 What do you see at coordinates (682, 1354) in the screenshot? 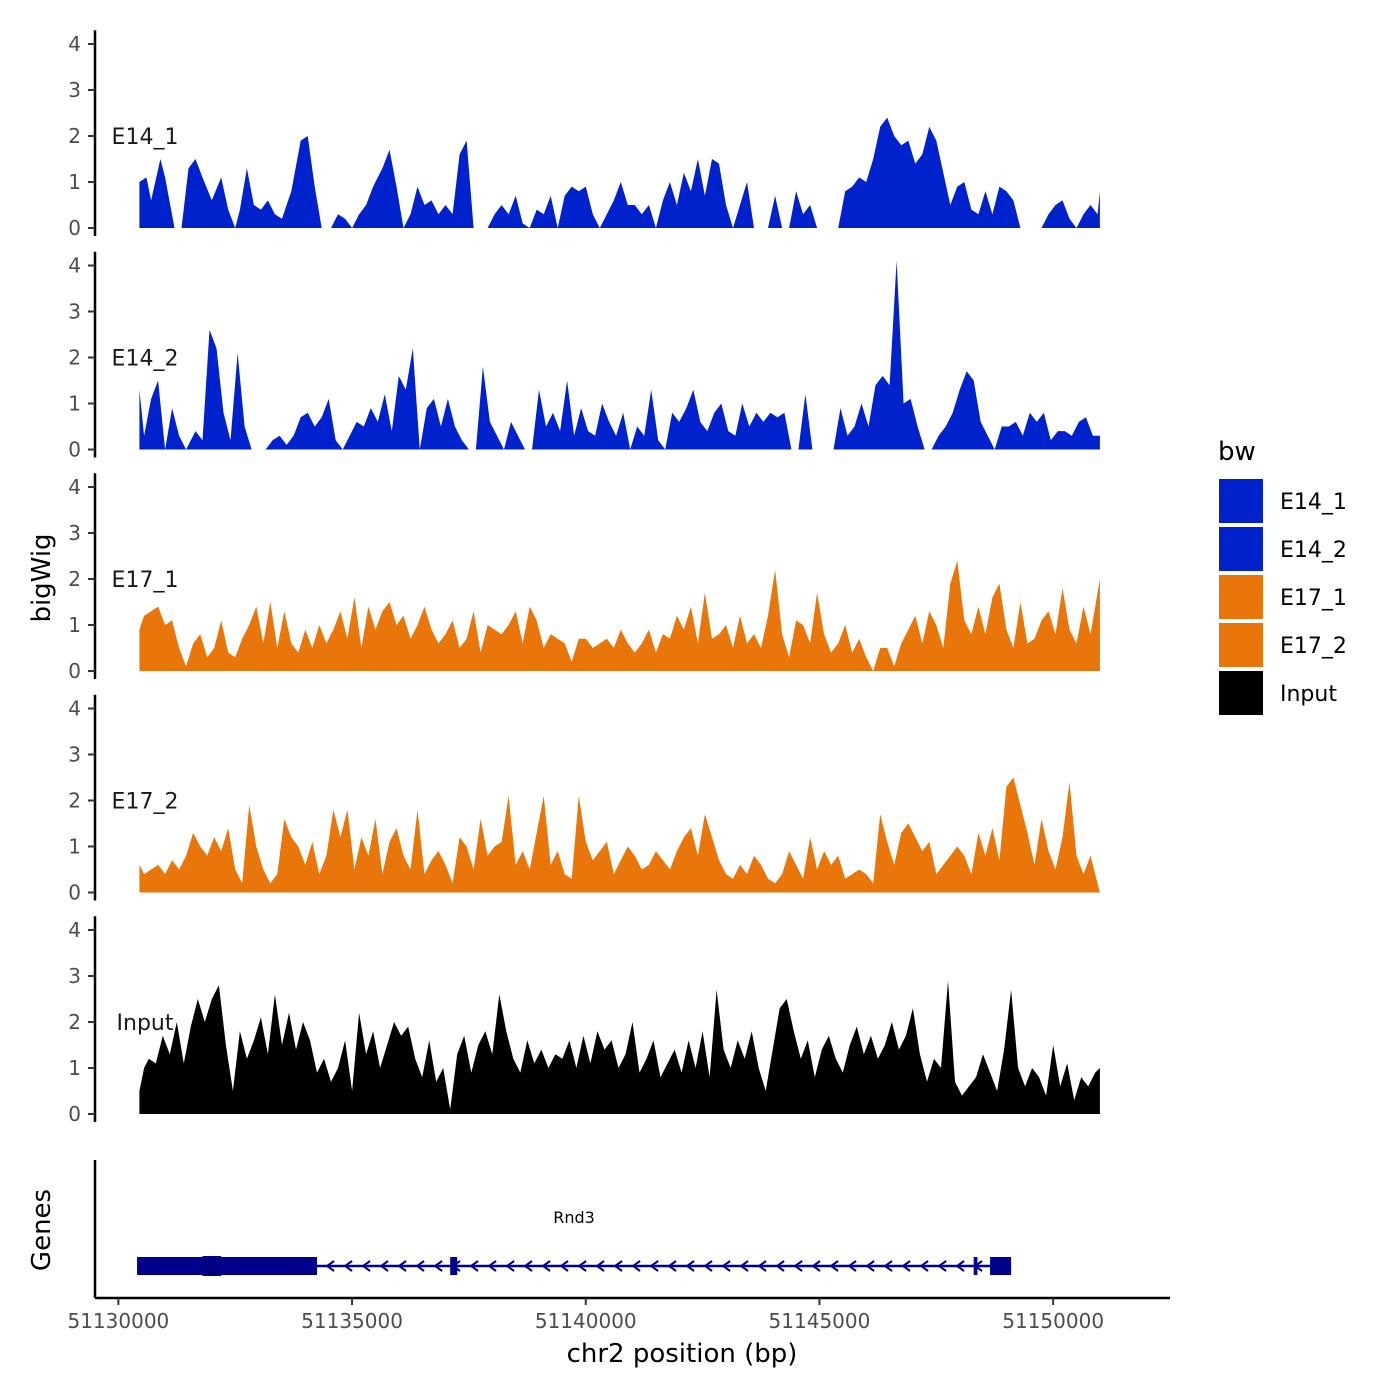
I see `x-axis-title: chr2 position (bp)` at bounding box center [682, 1354].